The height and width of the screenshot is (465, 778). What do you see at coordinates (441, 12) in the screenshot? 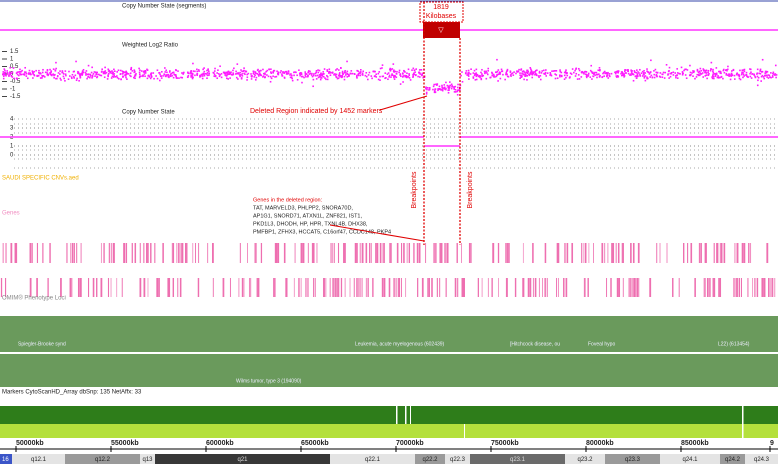
I see `size-box` at bounding box center [441, 12].